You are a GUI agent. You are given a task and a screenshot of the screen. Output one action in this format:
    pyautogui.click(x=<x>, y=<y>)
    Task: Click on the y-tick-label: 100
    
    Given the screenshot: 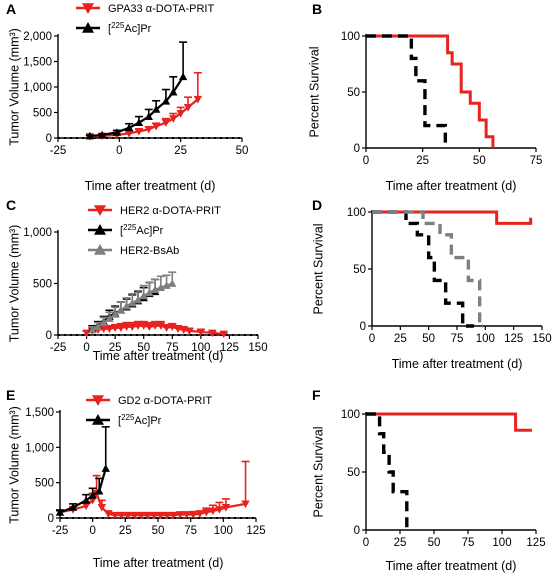 What is the action you would take?
    pyautogui.click(x=350, y=37)
    